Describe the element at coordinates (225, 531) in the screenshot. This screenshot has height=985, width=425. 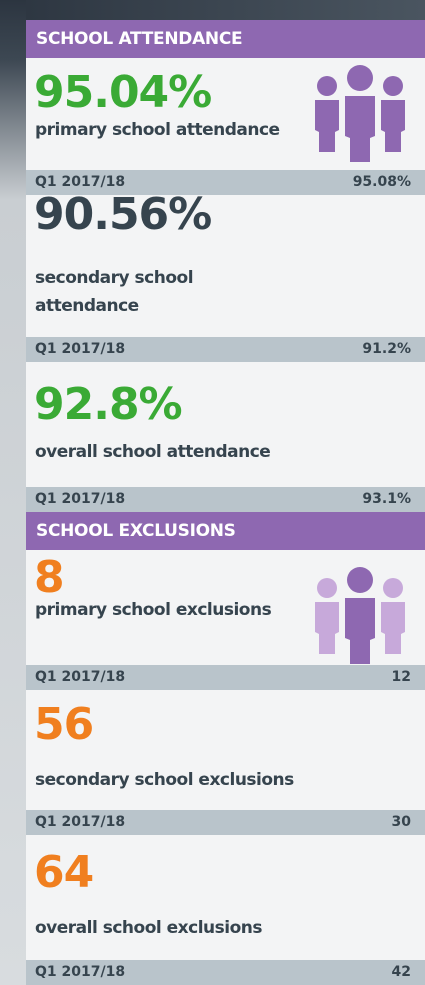
I see `section-header: SCHOOL EXCLUSIONS` at that location.